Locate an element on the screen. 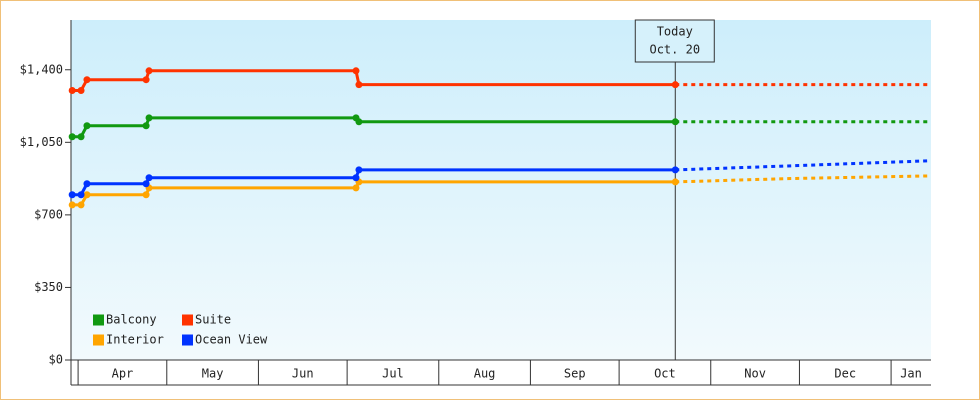 The width and height of the screenshot is (980, 400). legend-label: Balcony is located at coordinates (131, 320).